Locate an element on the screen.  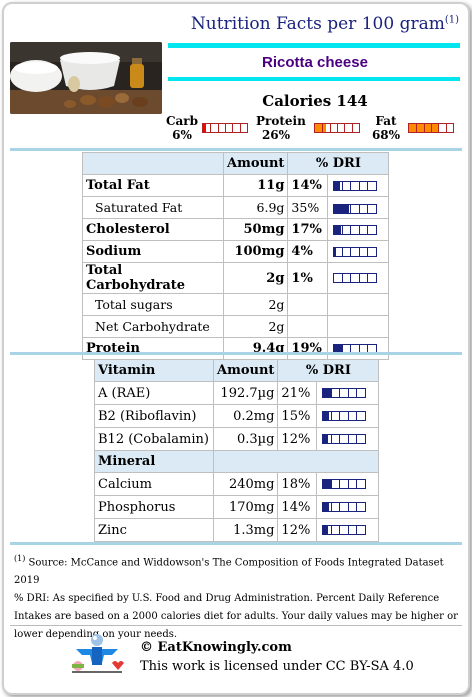
nutrient-row: Saturated Fat 6.9g 35% is located at coordinates (236, 207).